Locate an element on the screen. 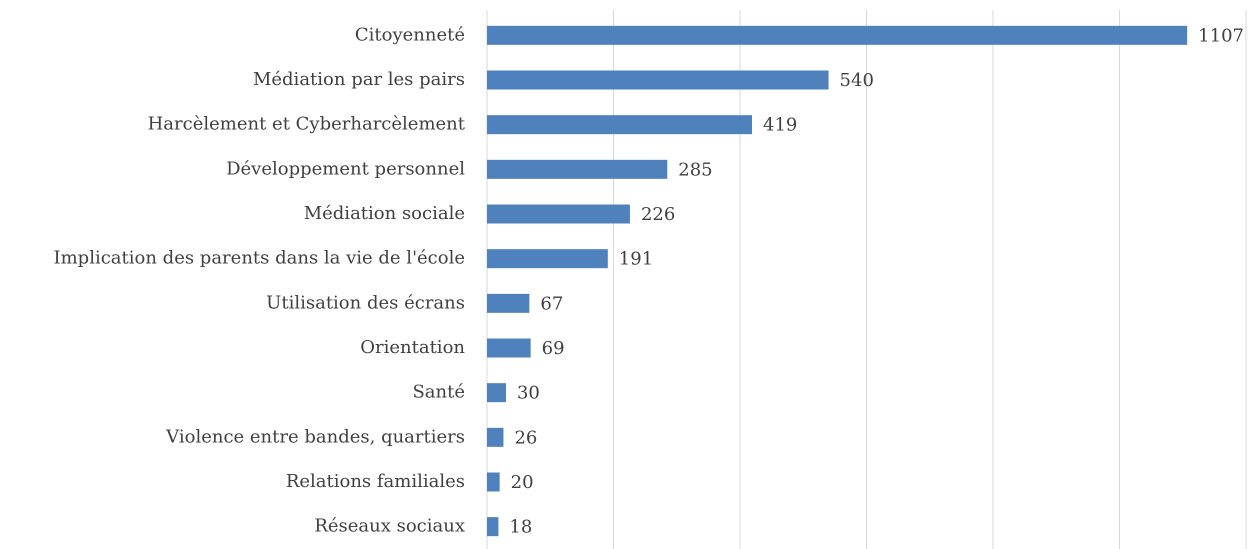  category-label: Utilisation des écrans is located at coordinates (365, 302).